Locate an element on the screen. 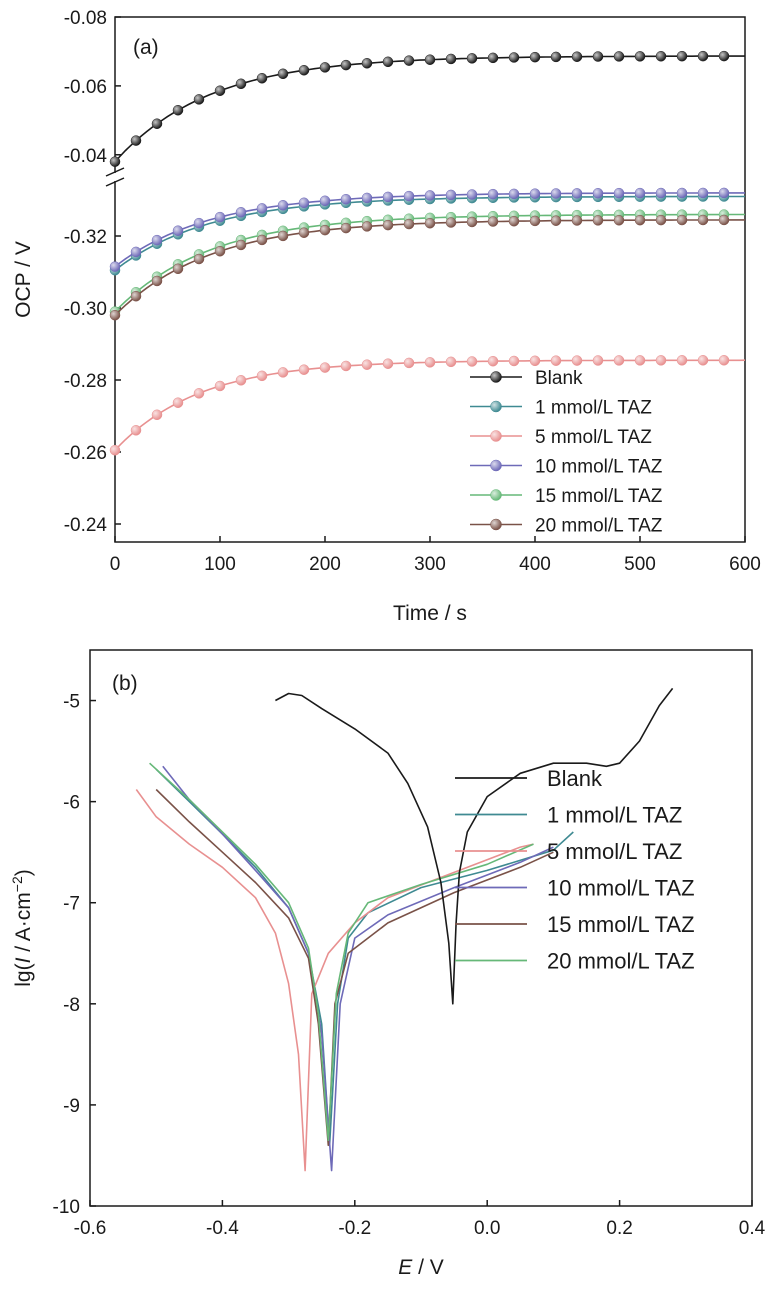  x-tick-label: 500 is located at coordinates (640, 564).